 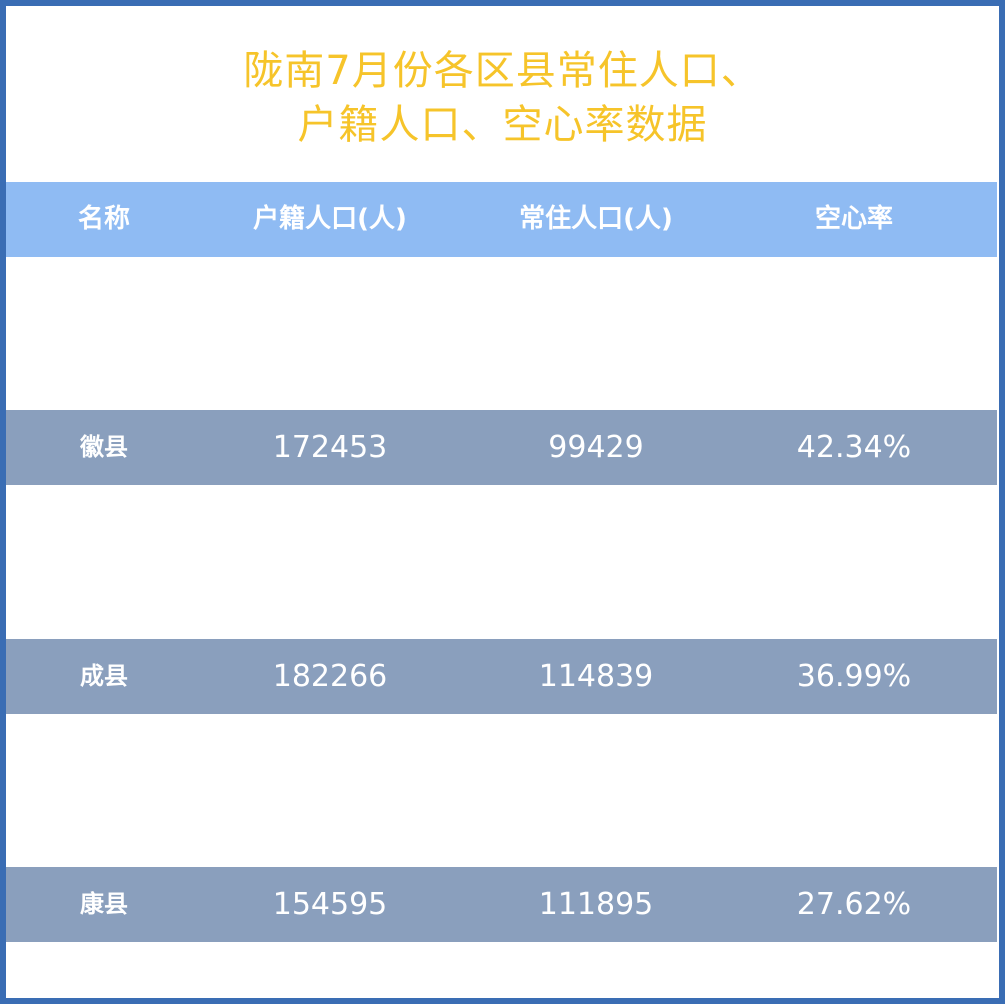 I want to click on title-line-1: 陇南7月份各区县常住人口、, so click(x=502, y=71).